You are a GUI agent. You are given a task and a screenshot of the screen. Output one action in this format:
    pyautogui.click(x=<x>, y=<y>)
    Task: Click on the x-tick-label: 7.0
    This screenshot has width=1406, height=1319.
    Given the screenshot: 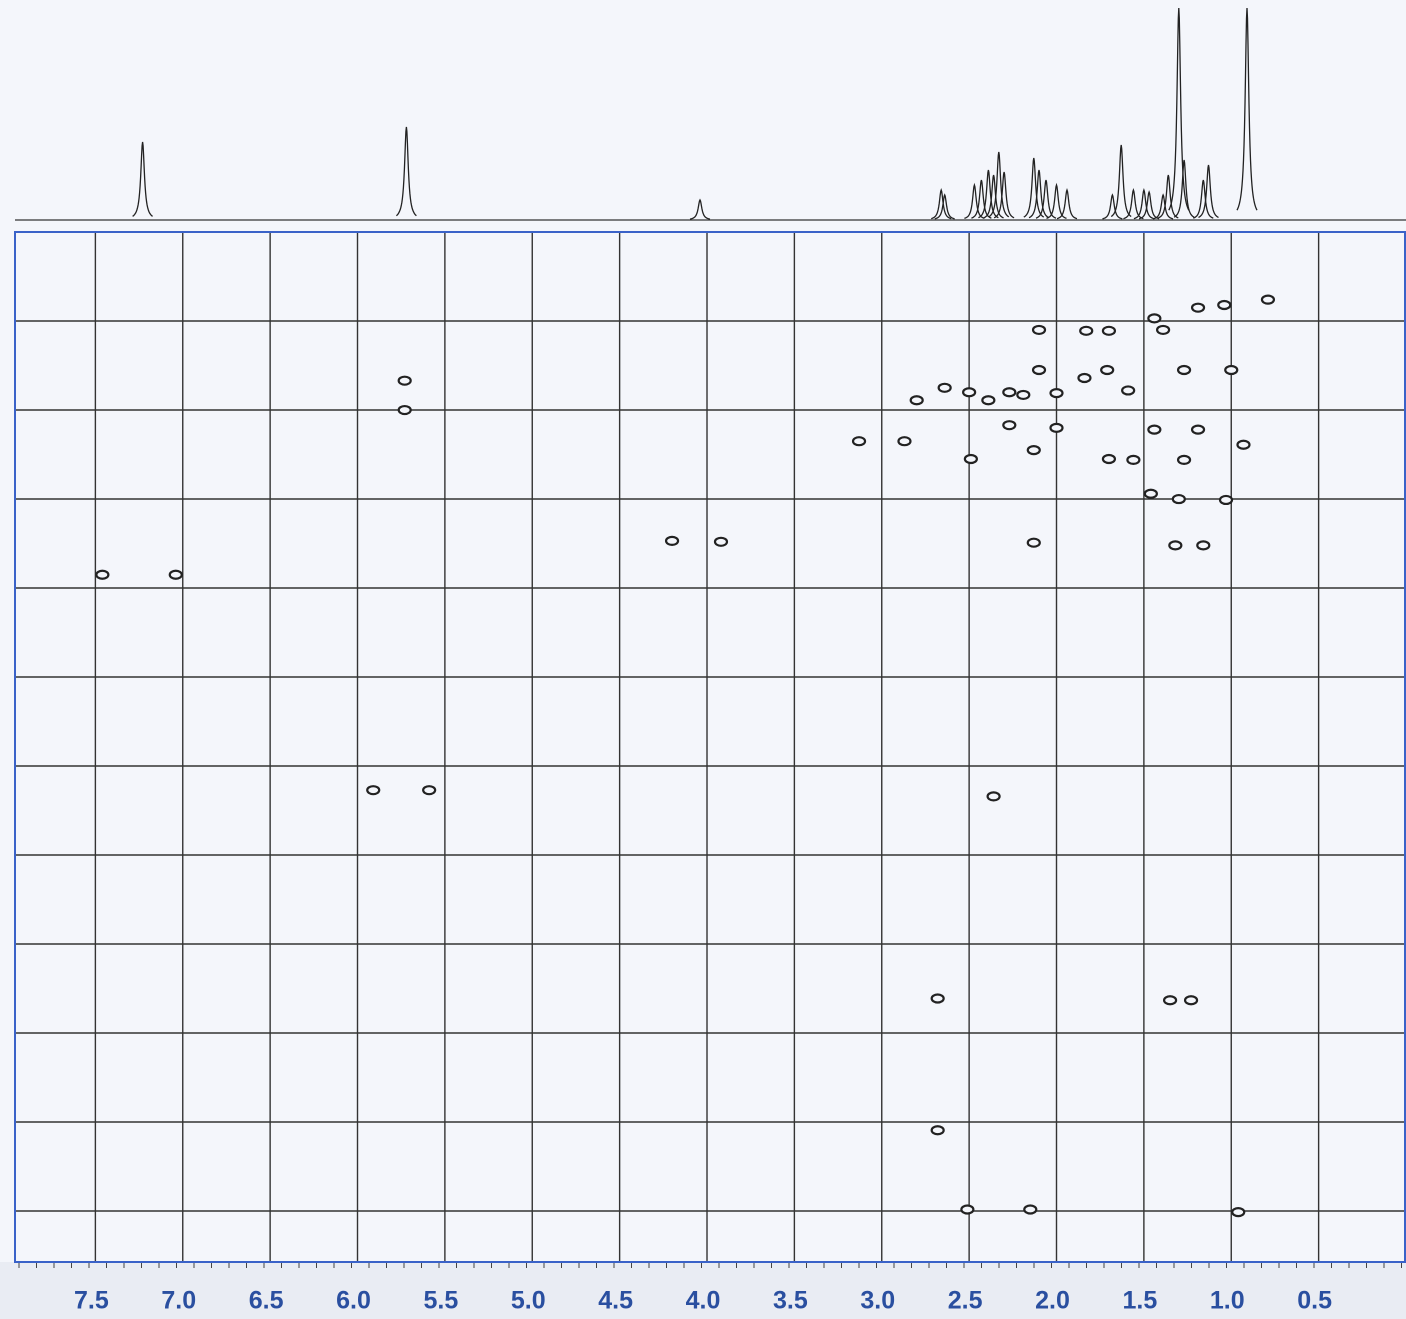 What is the action you would take?
    pyautogui.click(x=178, y=1301)
    